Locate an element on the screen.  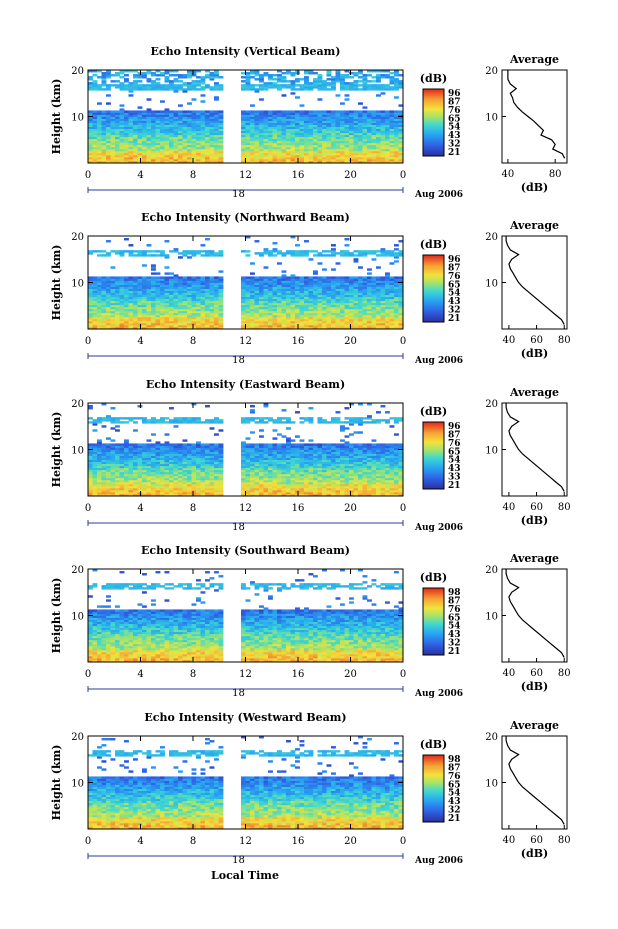
colorbar-tick-label: 65 is located at coordinates (454, 119).